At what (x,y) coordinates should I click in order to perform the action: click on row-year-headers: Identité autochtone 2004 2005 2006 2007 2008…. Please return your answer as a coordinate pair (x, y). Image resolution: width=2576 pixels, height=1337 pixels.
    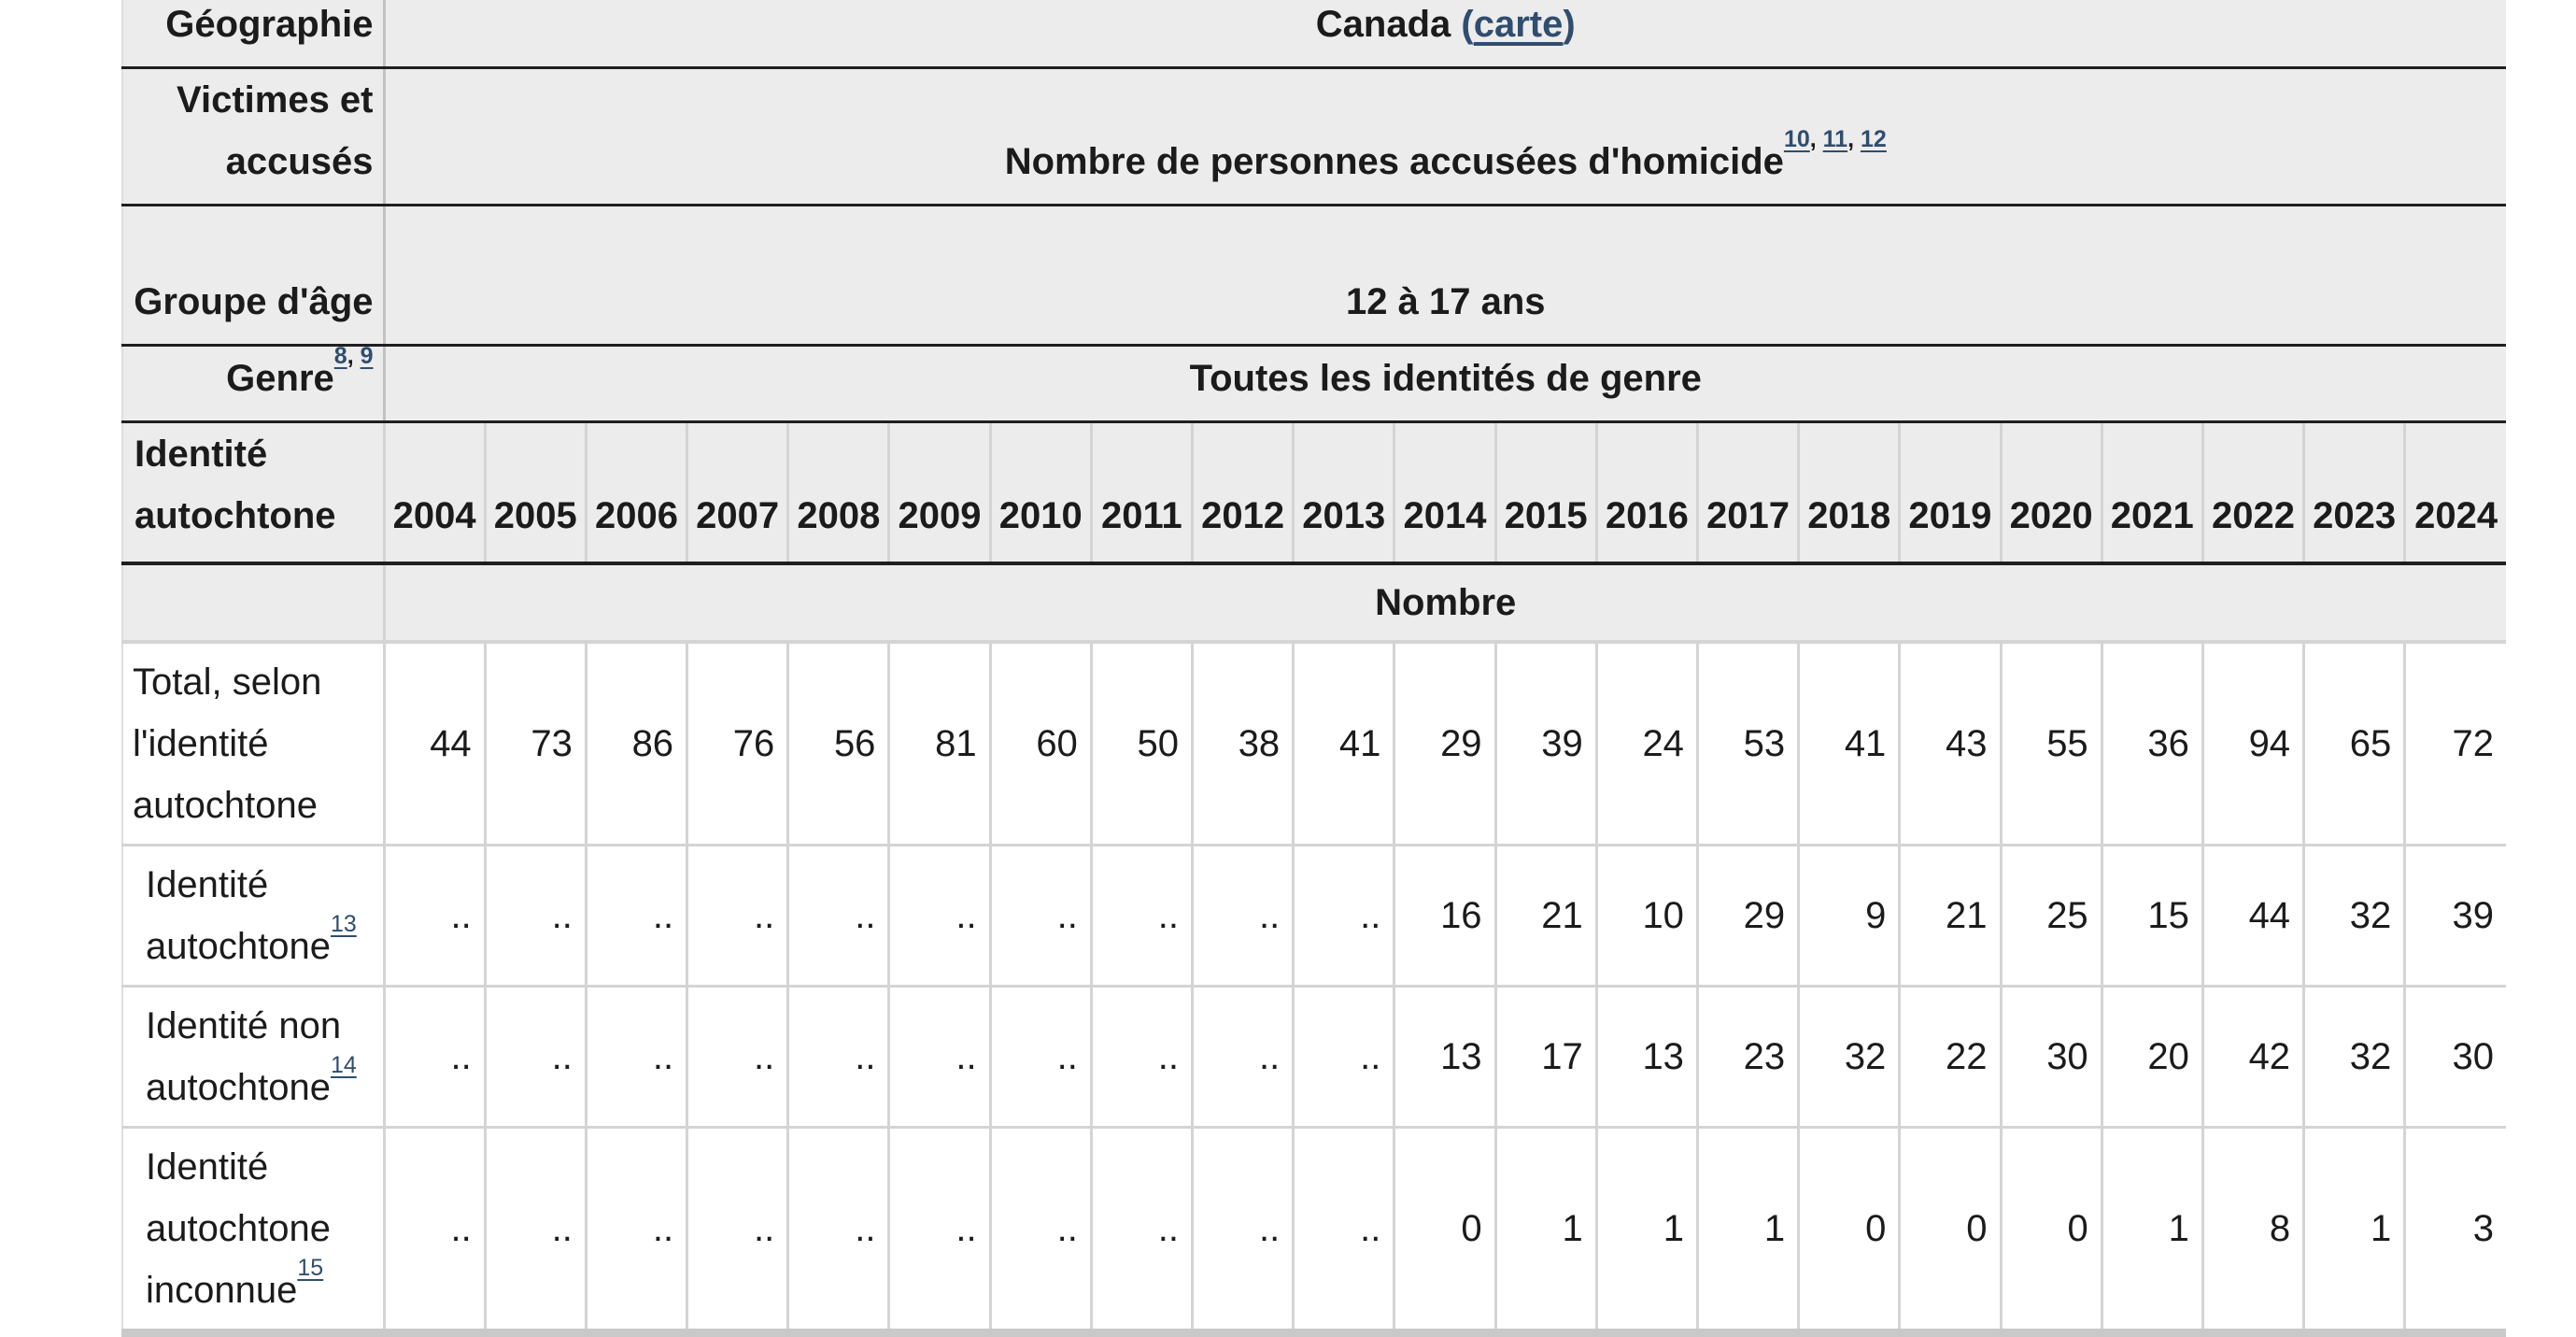
    Looking at the image, I should click on (1313, 493).